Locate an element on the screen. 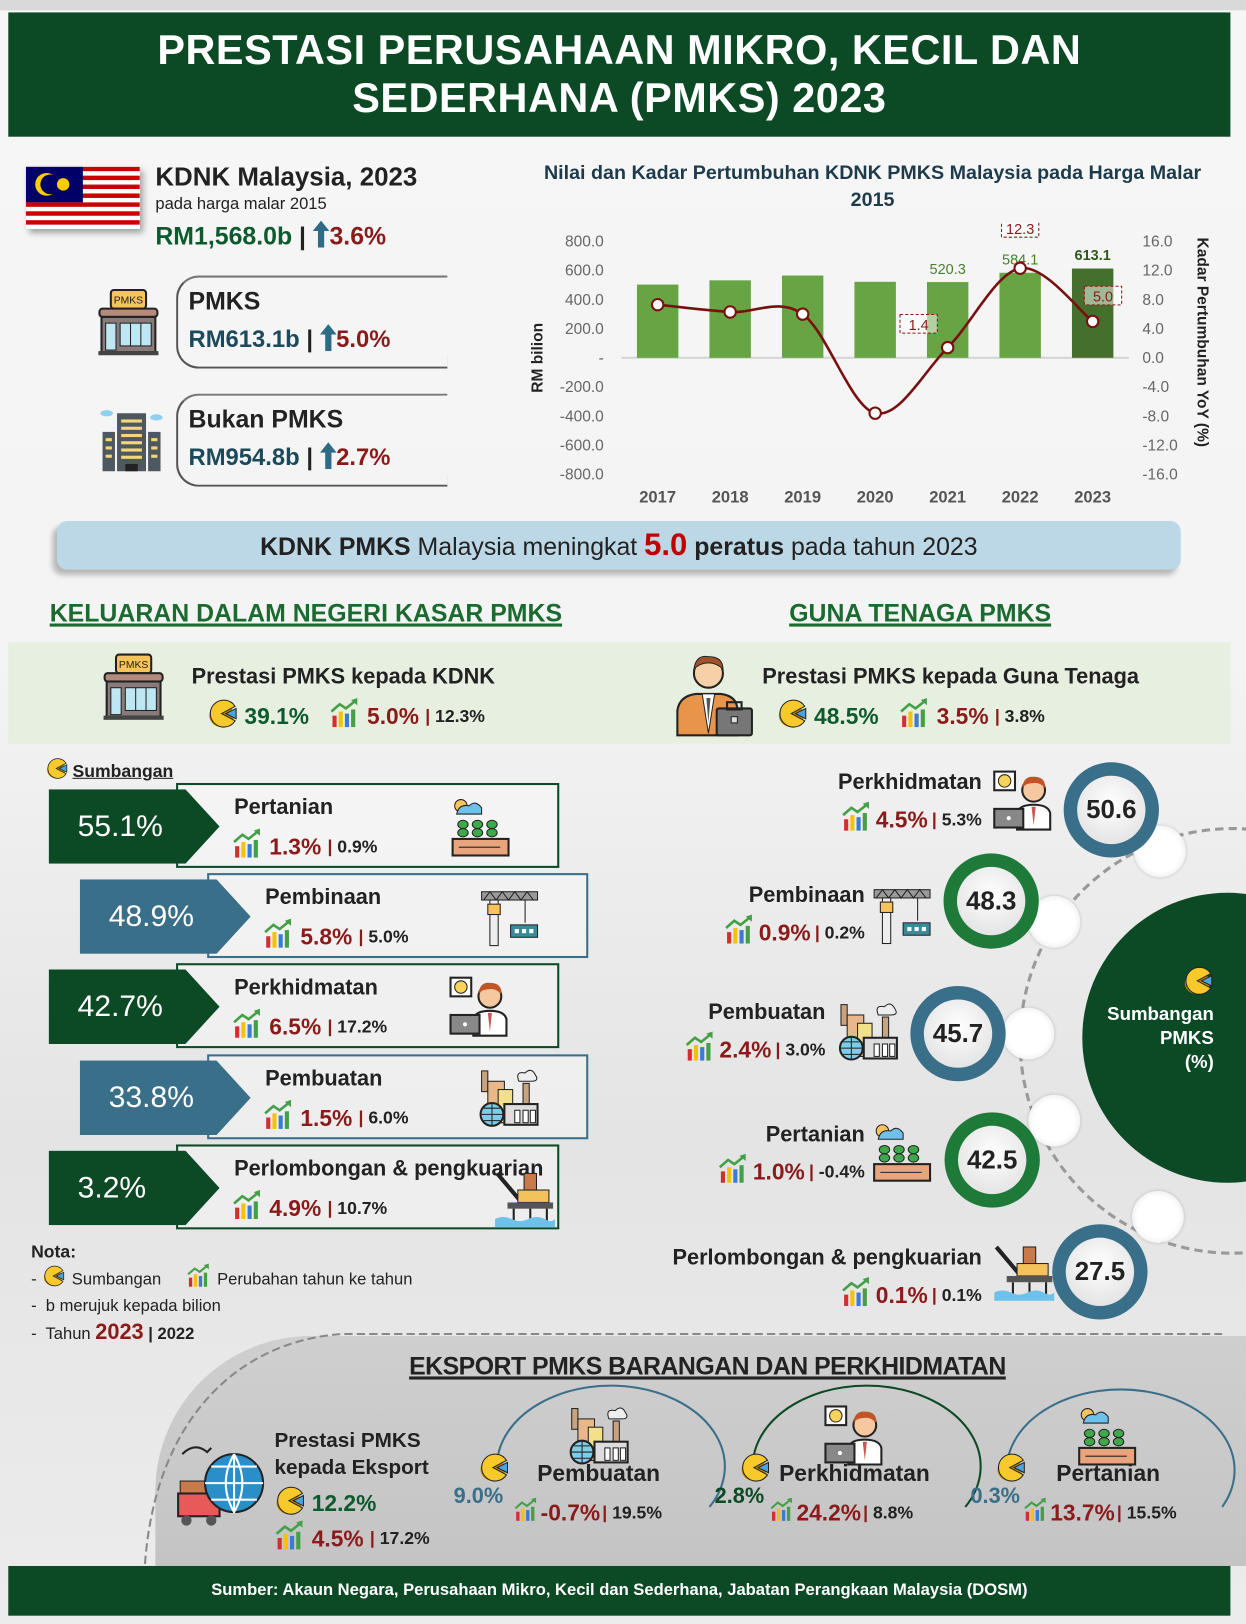 The width and height of the screenshot is (1246, 1624). employment-sector-ring: 50.6 is located at coordinates (1111, 810).